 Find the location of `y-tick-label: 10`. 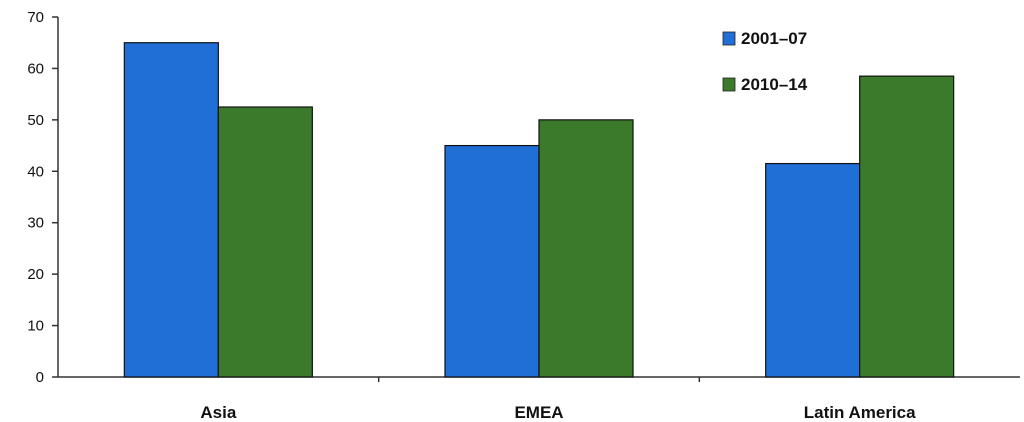

y-tick-label: 10 is located at coordinates (35, 326).